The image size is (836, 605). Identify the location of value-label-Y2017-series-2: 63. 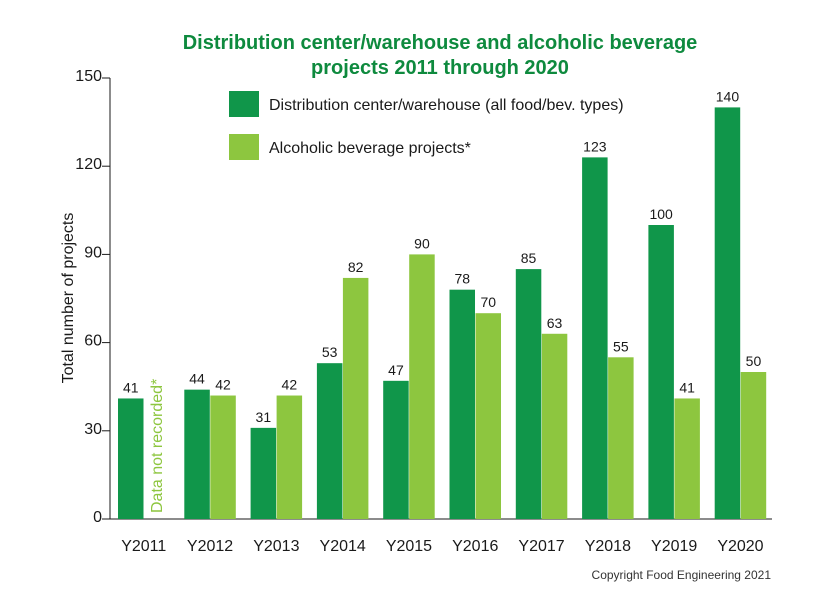
(555, 323).